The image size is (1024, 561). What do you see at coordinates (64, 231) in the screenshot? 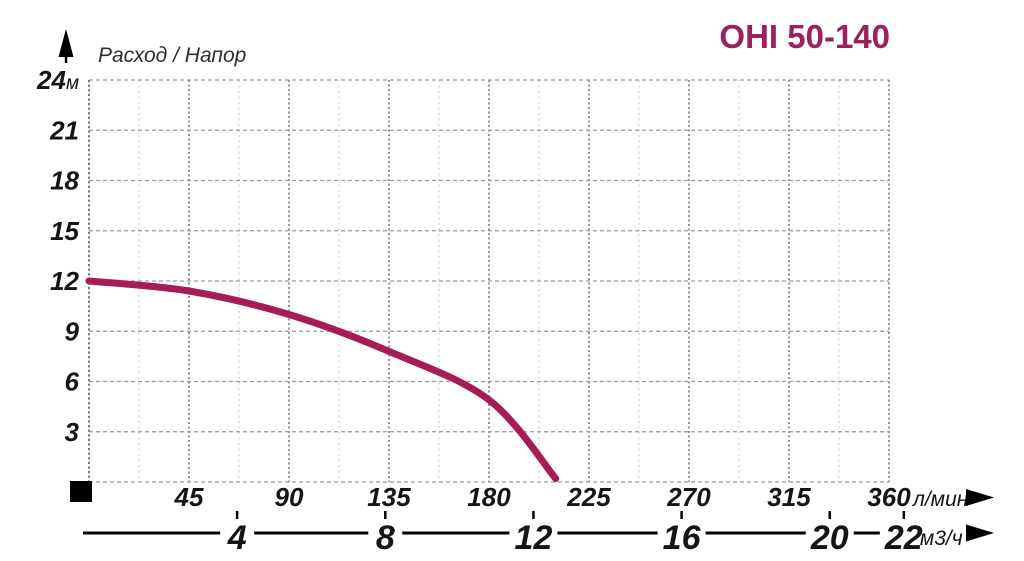
I see `y-tick-label: 15` at bounding box center [64, 231].